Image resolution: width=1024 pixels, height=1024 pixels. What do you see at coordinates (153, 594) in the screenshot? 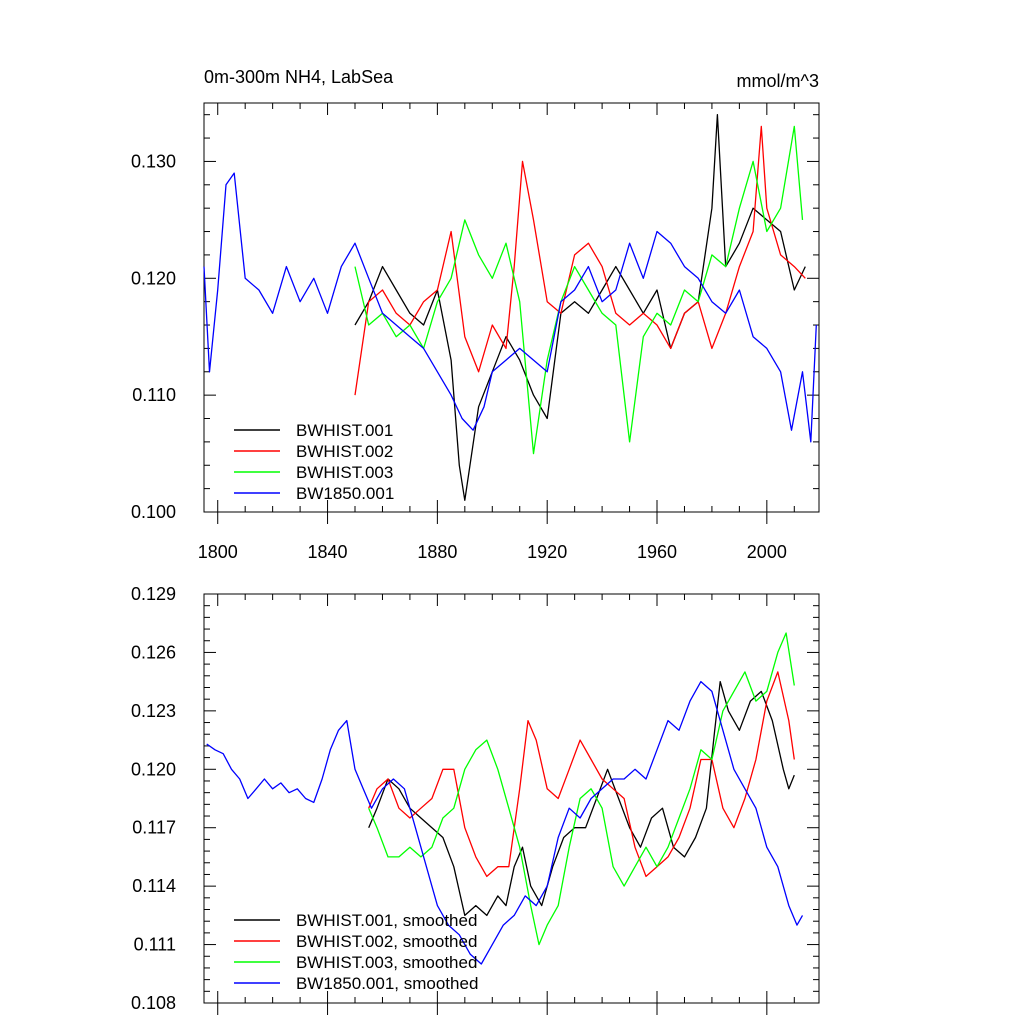
I see `y-tick-label: 0.129` at bounding box center [153, 594].